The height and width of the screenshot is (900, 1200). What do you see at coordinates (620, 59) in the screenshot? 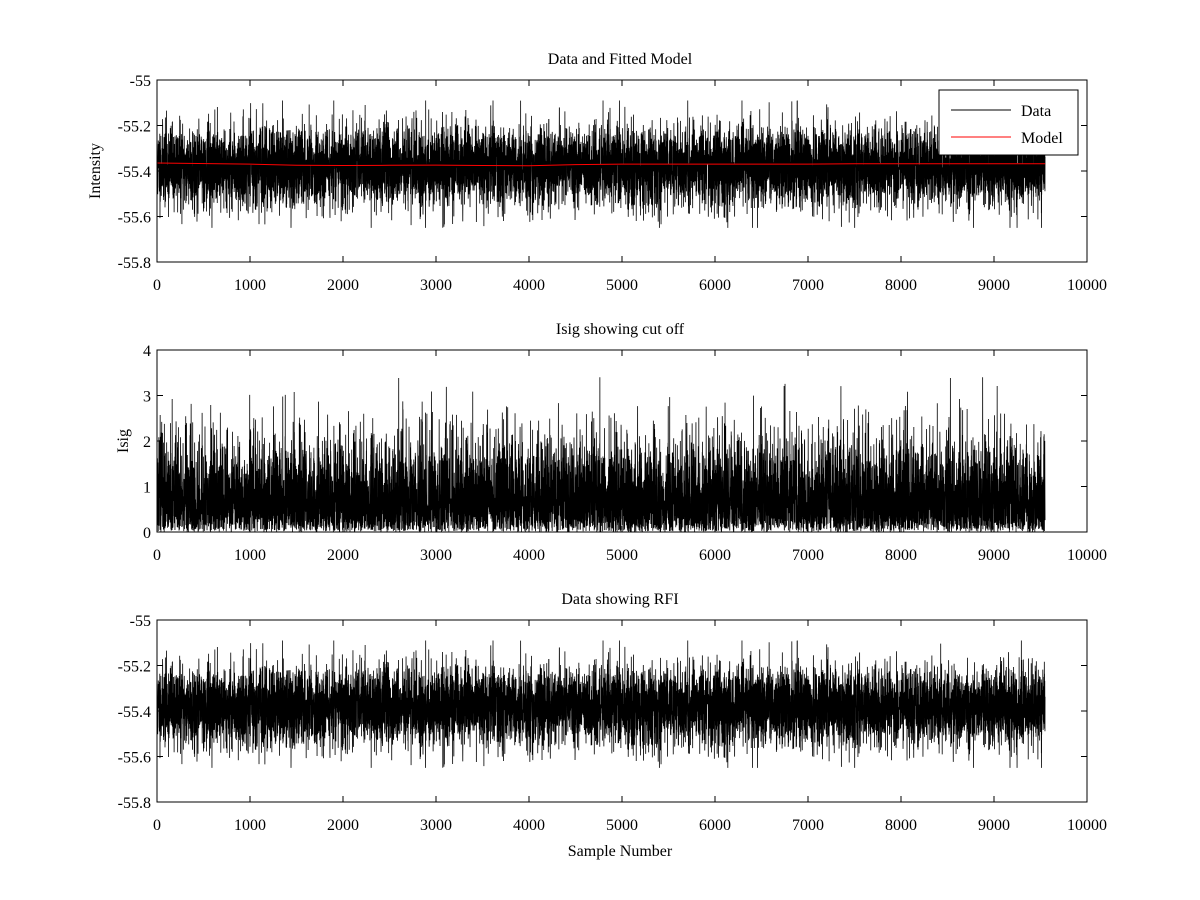
I see `subplot-title: Data and Fitted Model` at bounding box center [620, 59].